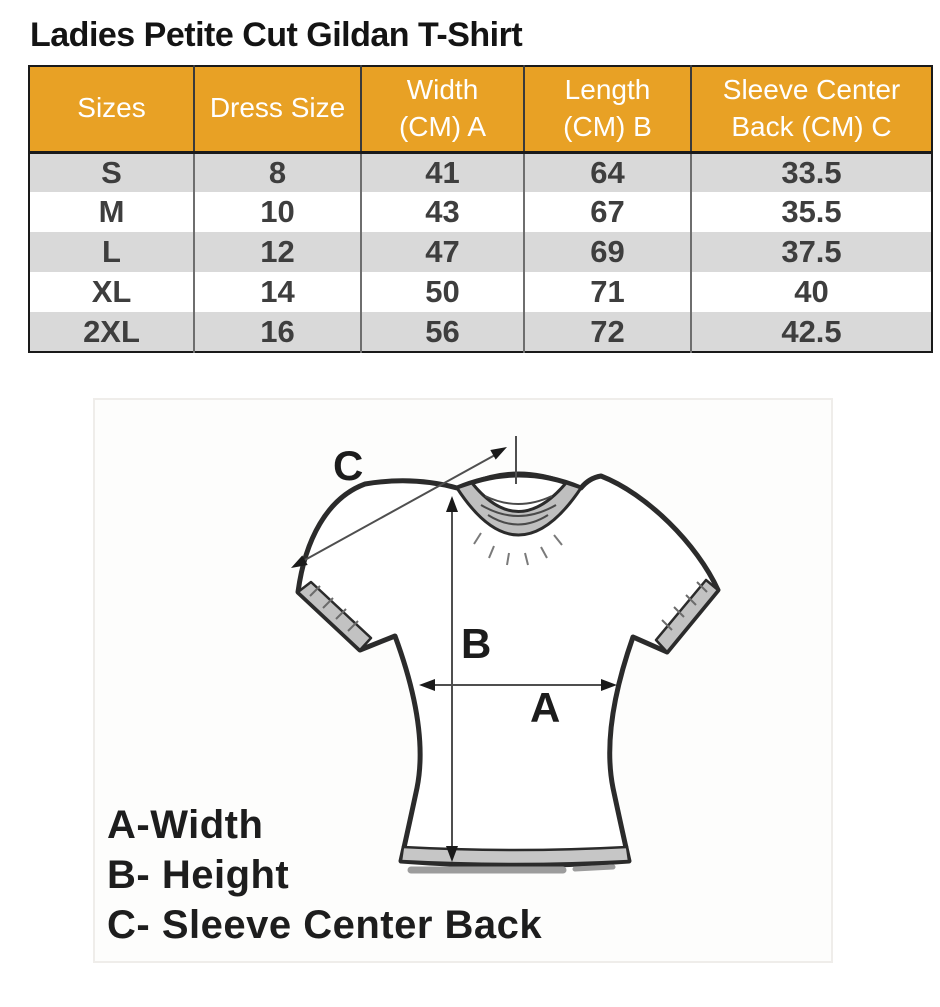 Image resolution: width=940 pixels, height=1007 pixels. What do you see at coordinates (277, 212) in the screenshot?
I see `cell-dress-size: 10` at bounding box center [277, 212].